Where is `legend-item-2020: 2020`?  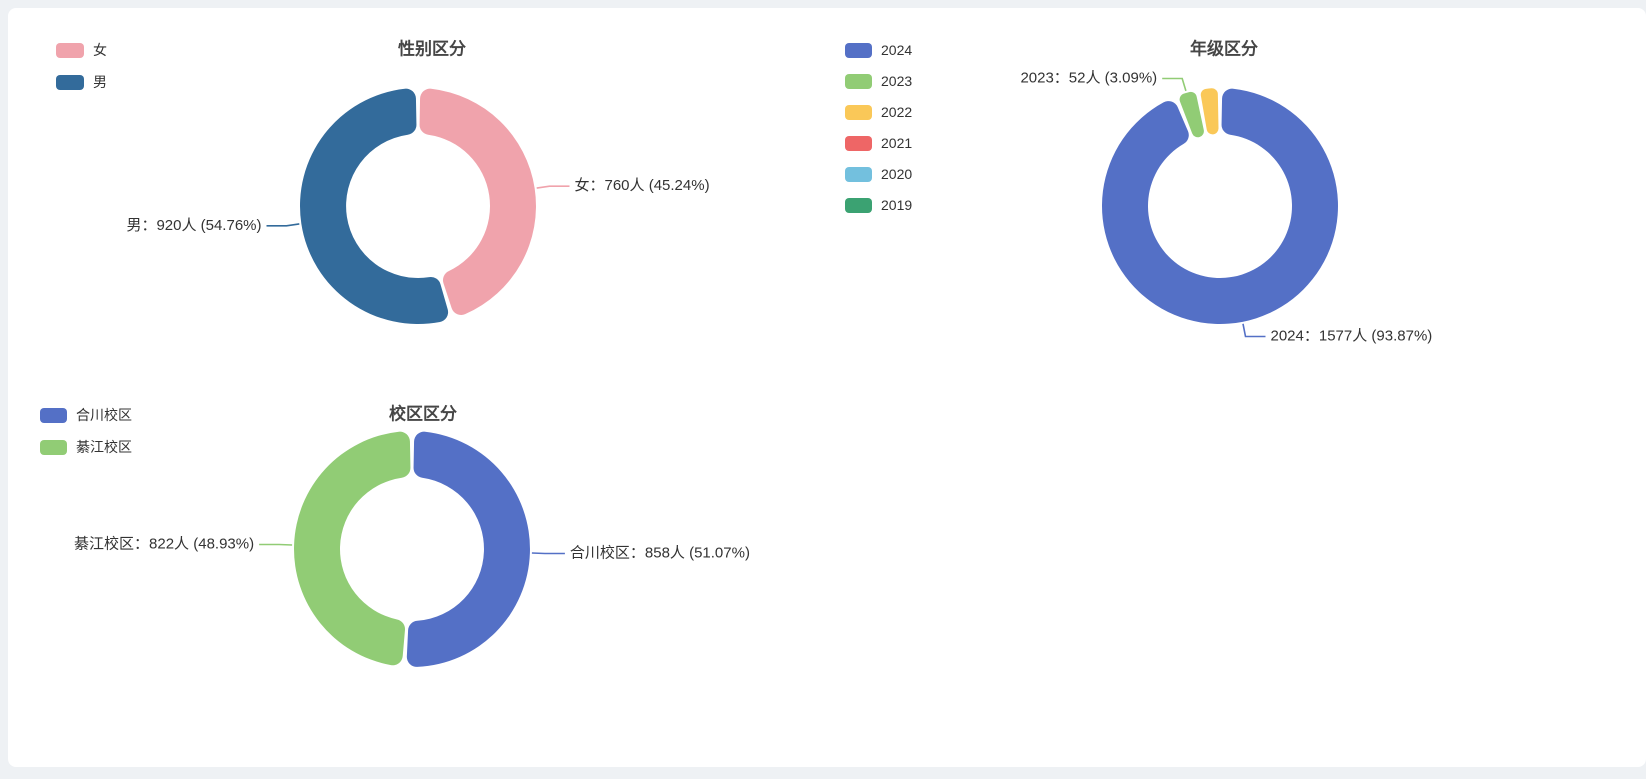
legend-item-2020: 2020 is located at coordinates (878, 174).